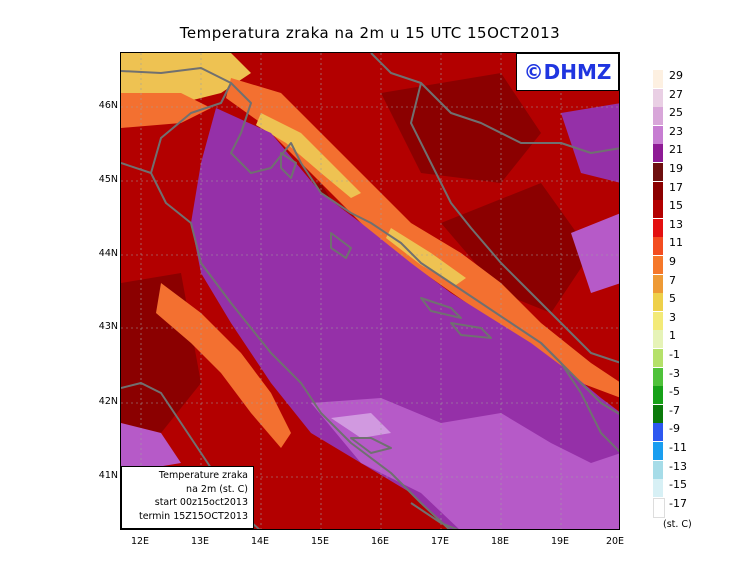 This screenshot has width=740, height=582. What do you see at coordinates (674, 429) in the screenshot?
I see `legend-label: -9` at bounding box center [674, 429].